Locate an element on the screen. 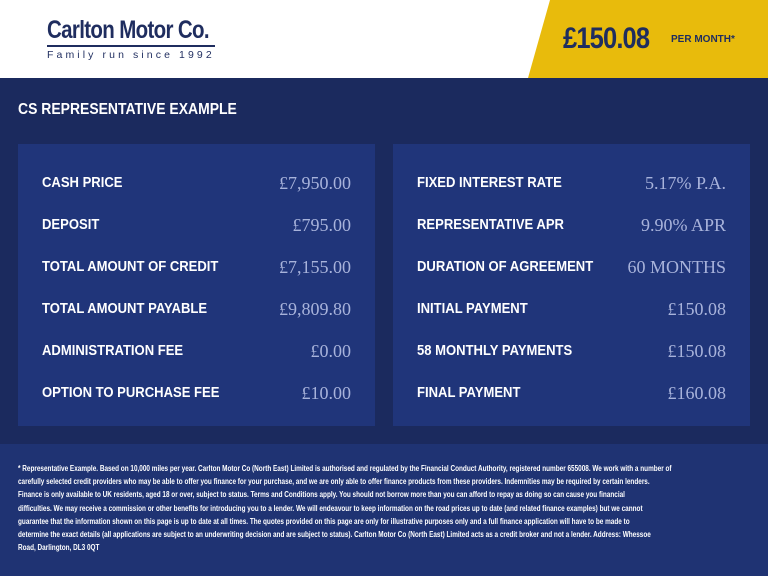 The width and height of the screenshot is (768, 576). finance-label: FIXED INTEREST RATE is located at coordinates (489, 183).